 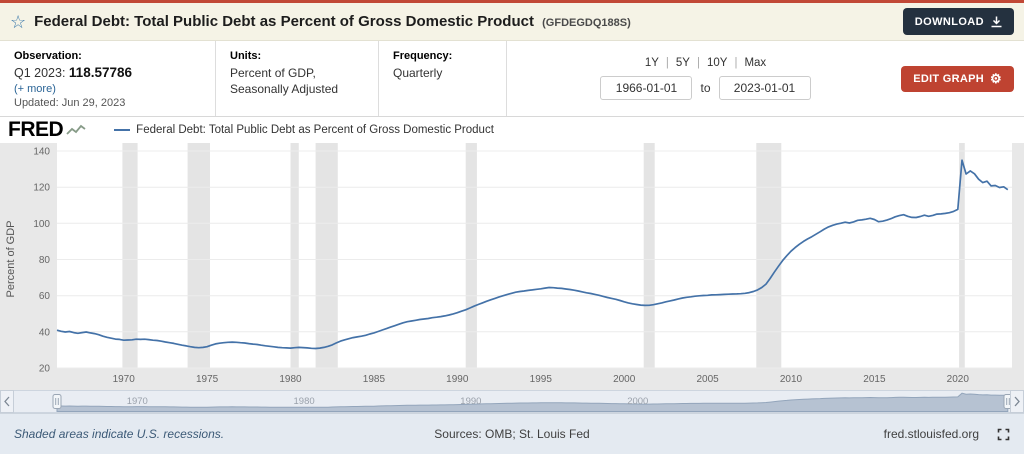 I want to click on updated-text: Updated: Jun 29, 2023, so click(x=70, y=103).